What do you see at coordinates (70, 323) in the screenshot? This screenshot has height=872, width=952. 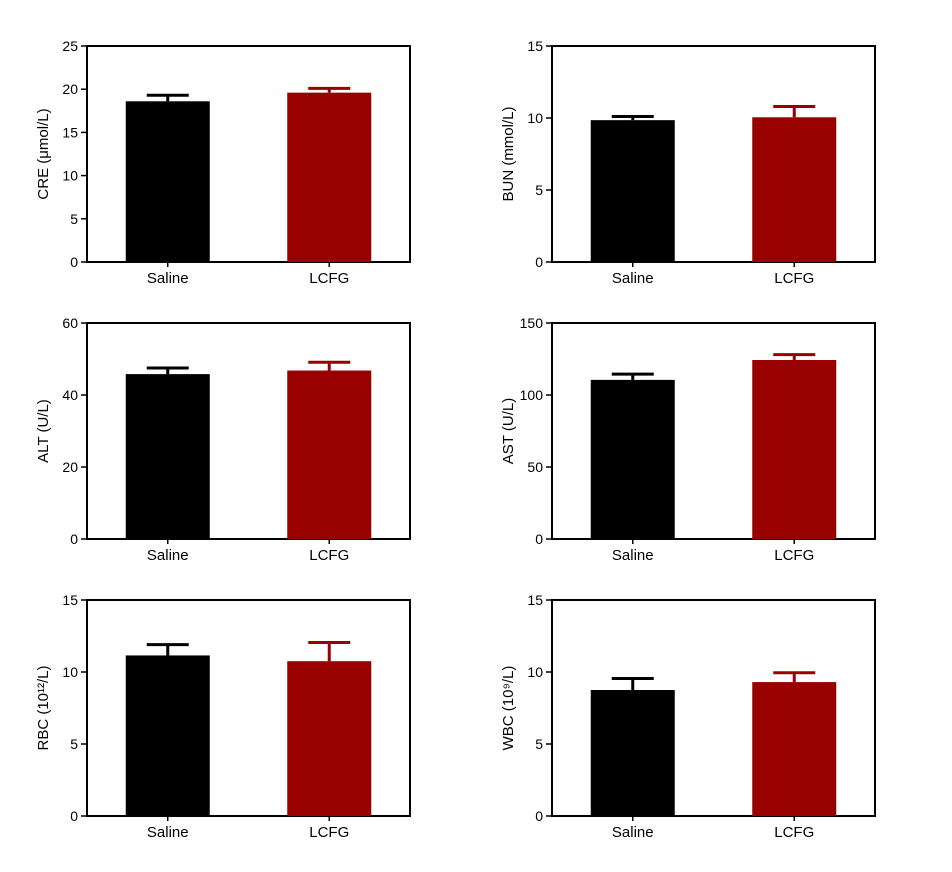 I see `y-tick-label: 60` at bounding box center [70, 323].